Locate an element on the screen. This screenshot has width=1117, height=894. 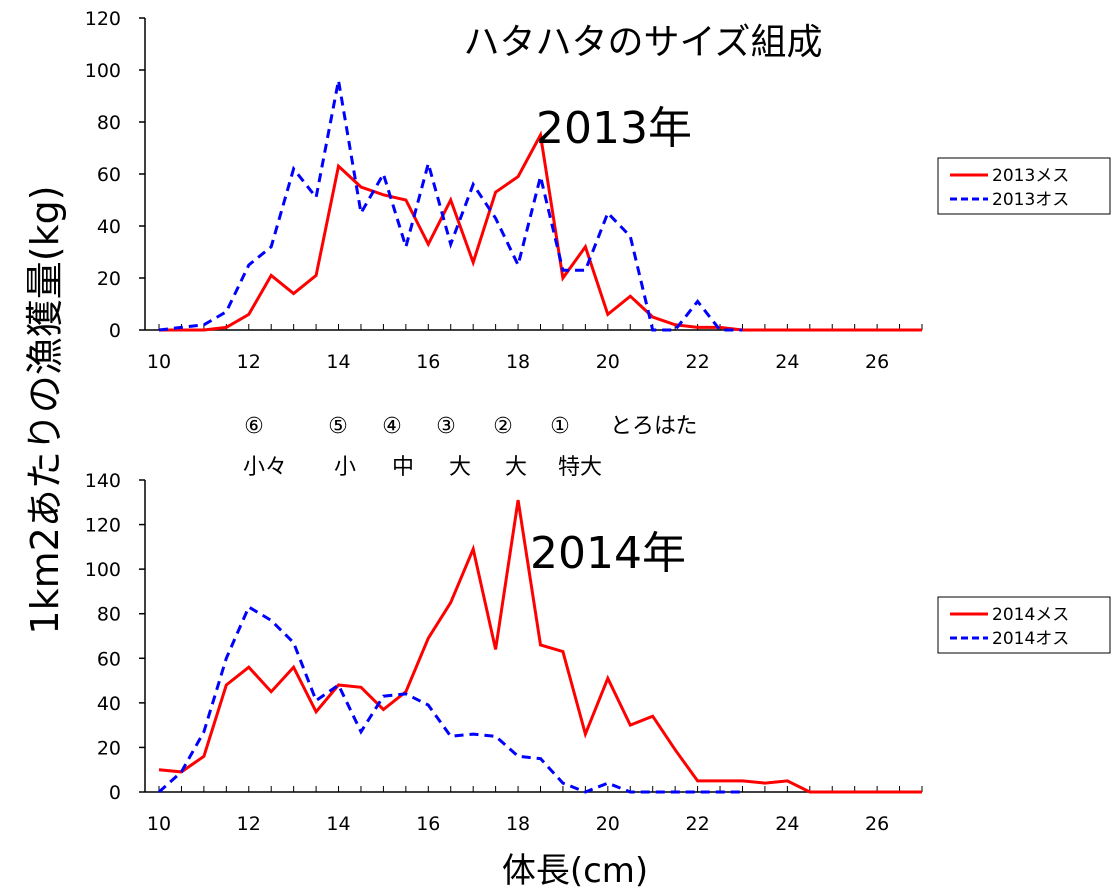
legend-label: 2014メス is located at coordinates (1030, 615).